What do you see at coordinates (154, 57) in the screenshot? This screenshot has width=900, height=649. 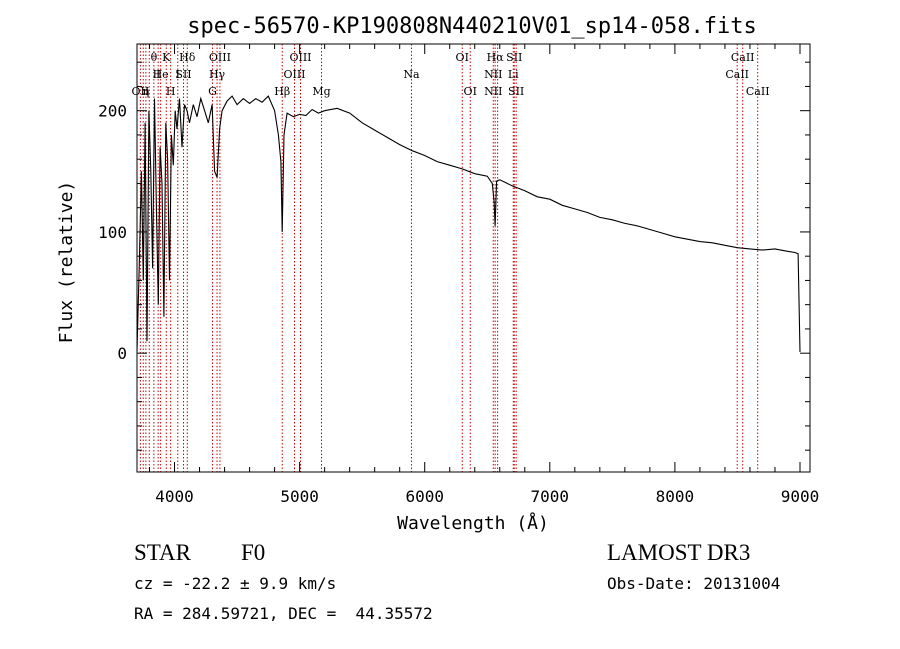 I see `line-marker-label: θ` at bounding box center [154, 57].